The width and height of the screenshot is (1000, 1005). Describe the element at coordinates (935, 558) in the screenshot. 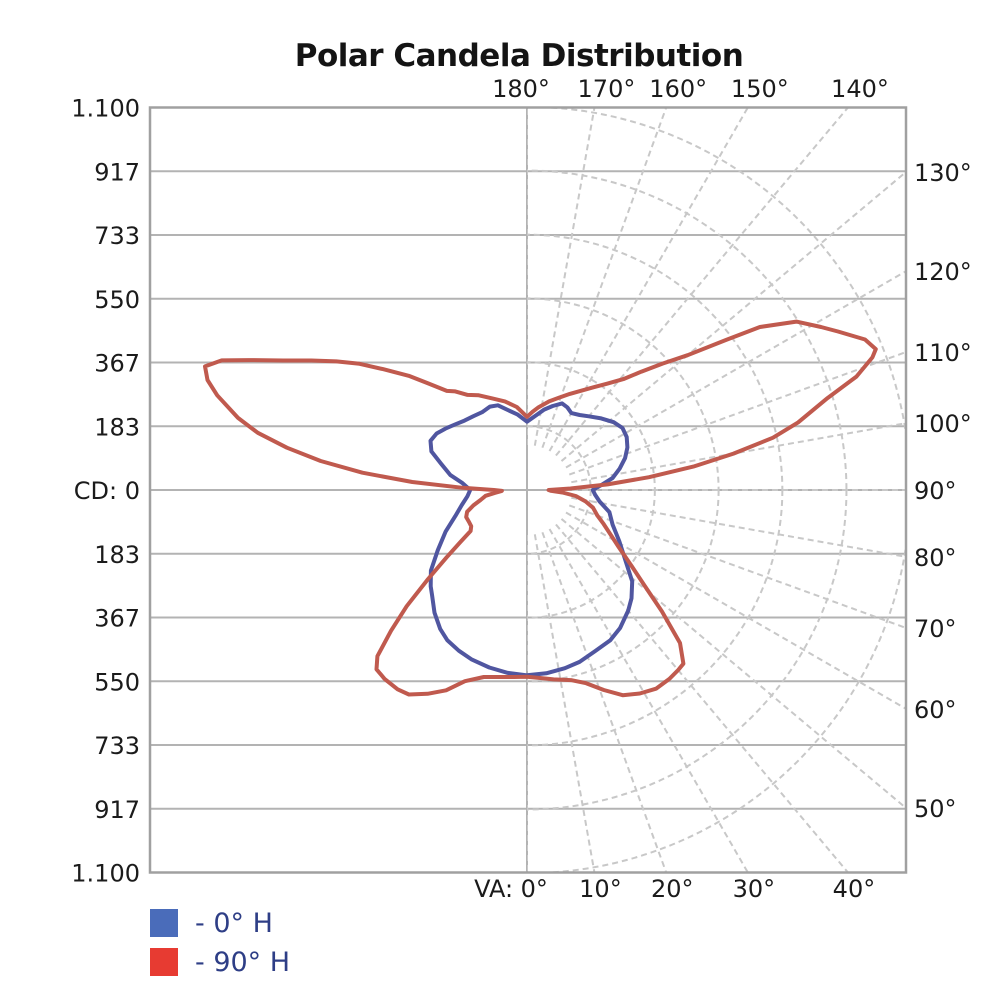

I see `angle-label-right-80: 80°` at that location.